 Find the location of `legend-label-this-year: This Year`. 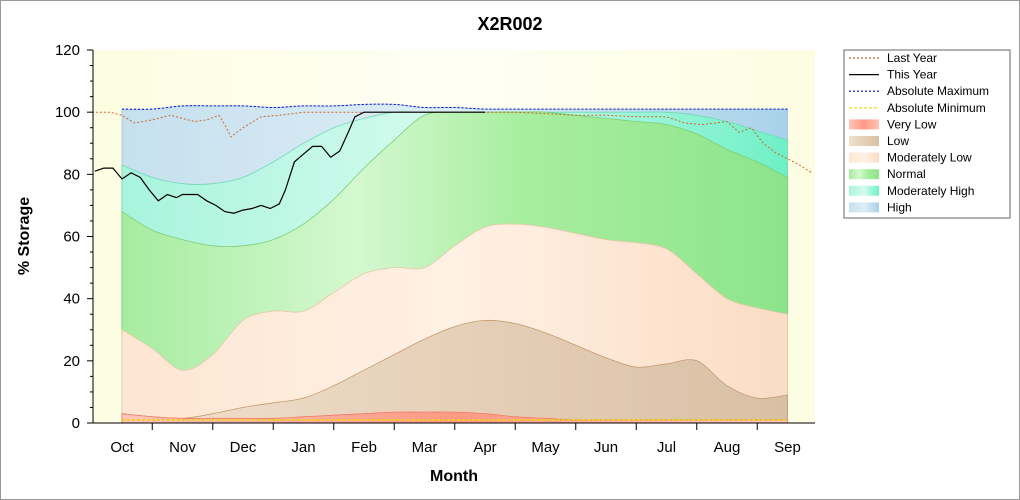

legend-label-this-year: This Year is located at coordinates (912, 75).